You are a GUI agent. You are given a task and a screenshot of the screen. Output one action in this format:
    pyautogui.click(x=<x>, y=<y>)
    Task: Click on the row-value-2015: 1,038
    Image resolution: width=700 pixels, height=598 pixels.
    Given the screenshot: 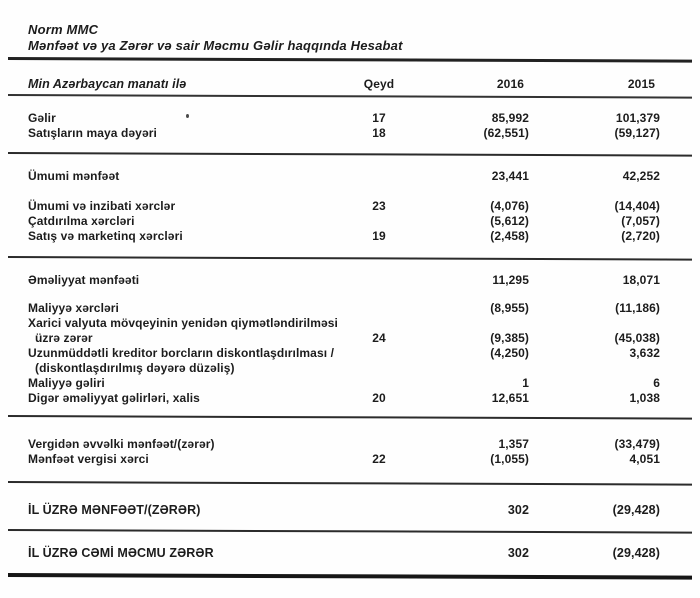 What is the action you would take?
    pyautogui.click(x=644, y=398)
    